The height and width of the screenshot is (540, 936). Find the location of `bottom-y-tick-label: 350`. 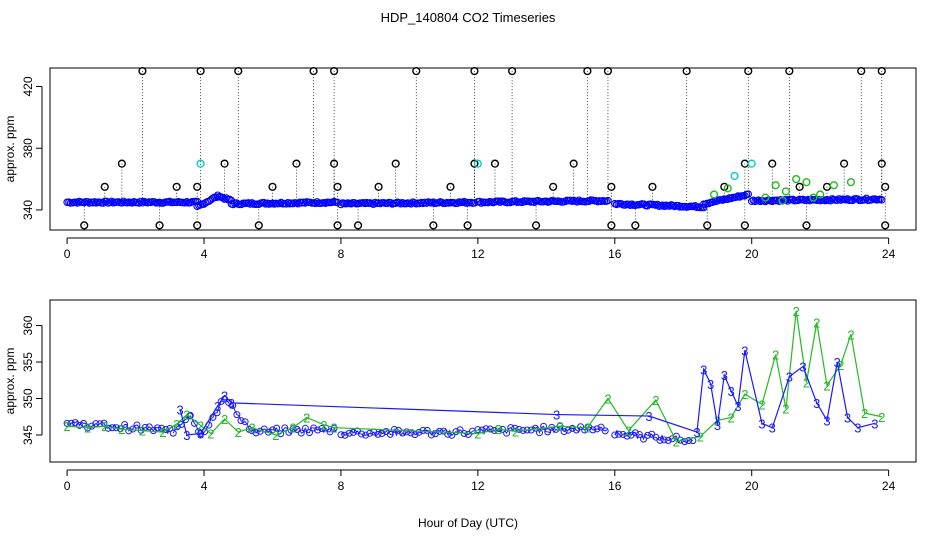

bottom-y-tick-label: 350 is located at coordinates (28, 398).